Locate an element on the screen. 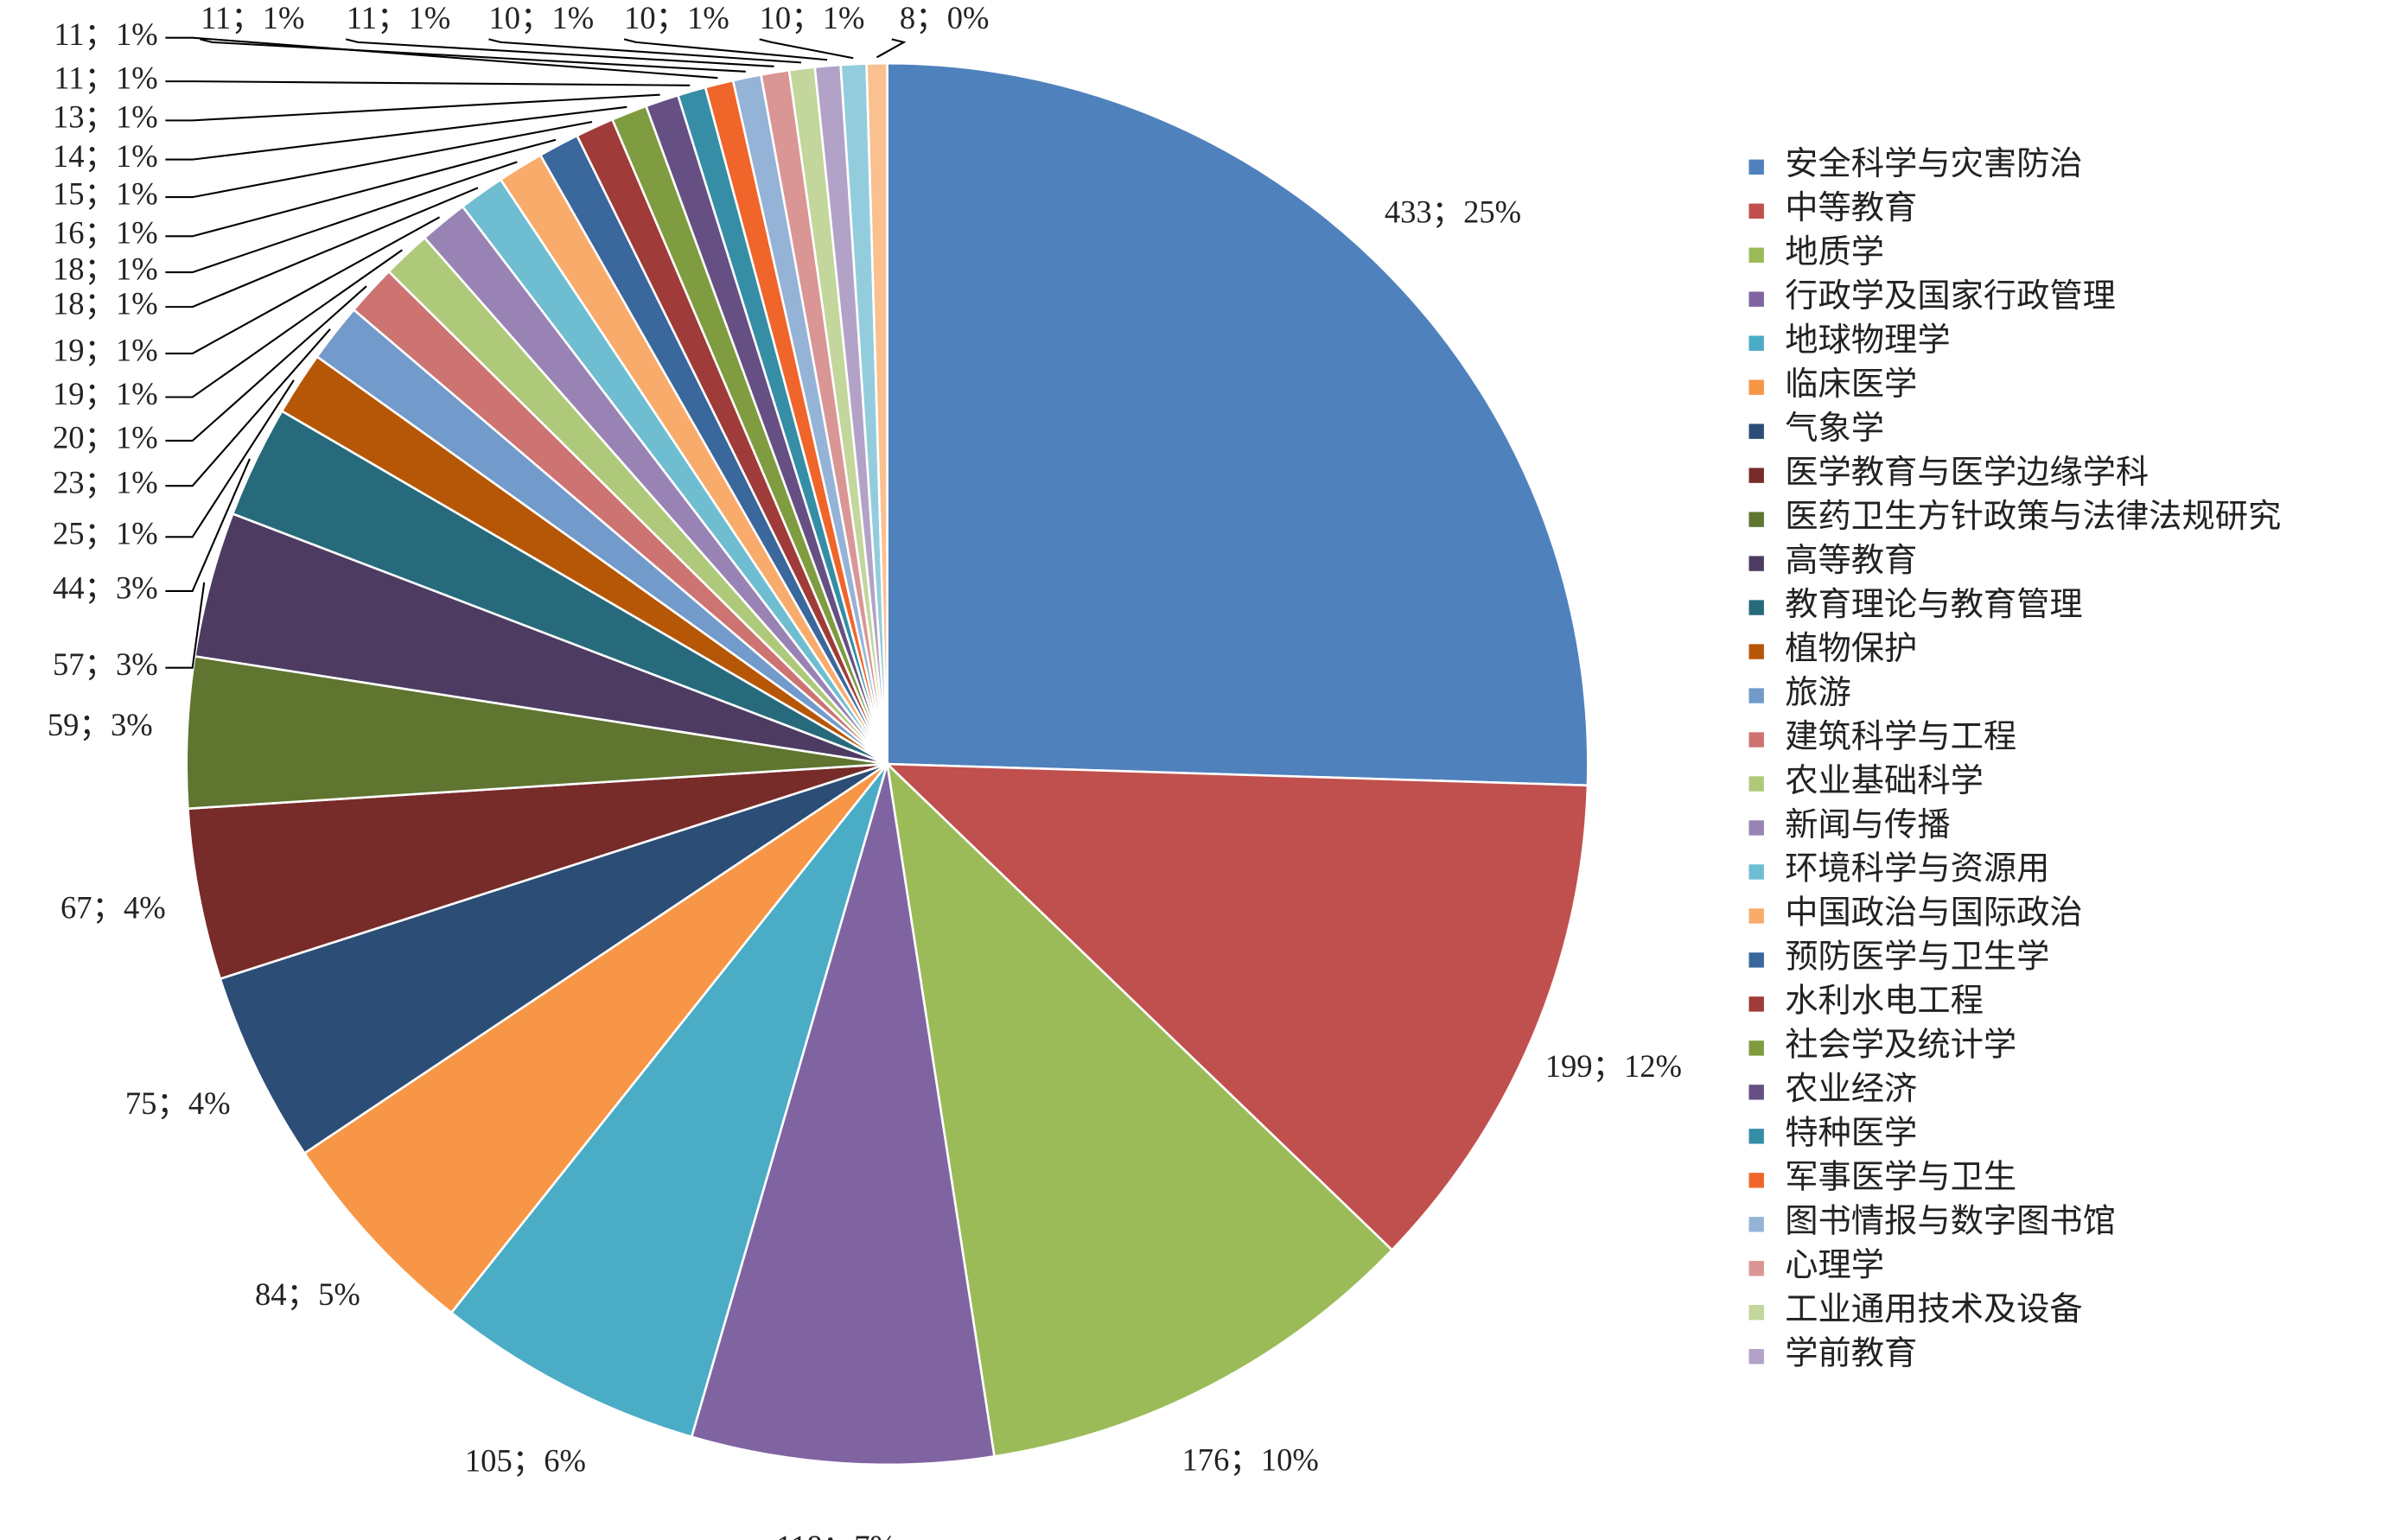 The height and width of the screenshot is (1540, 2382). legend-label: 农业基础科学 is located at coordinates (1884, 780).